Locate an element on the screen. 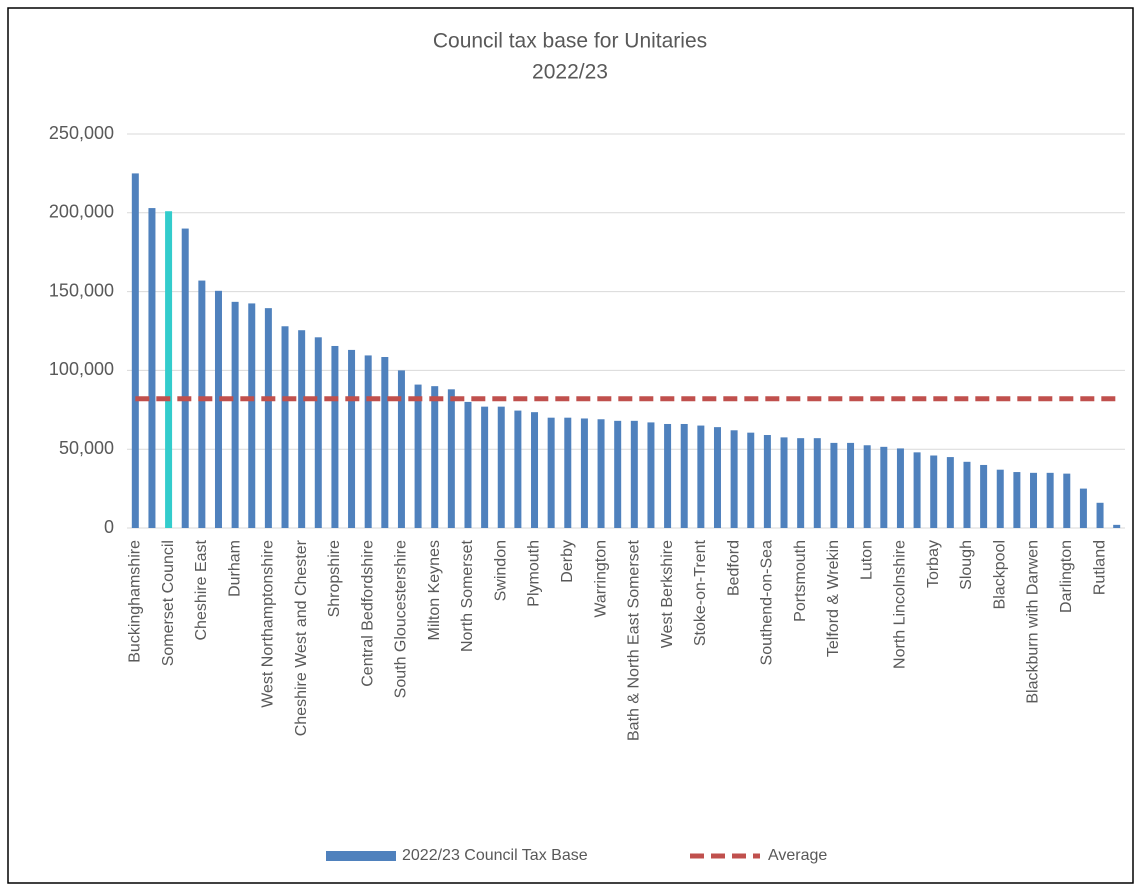 This screenshot has width=1141, height=887. x-tick-label: Bath & North East Somerset is located at coordinates (634, 640).